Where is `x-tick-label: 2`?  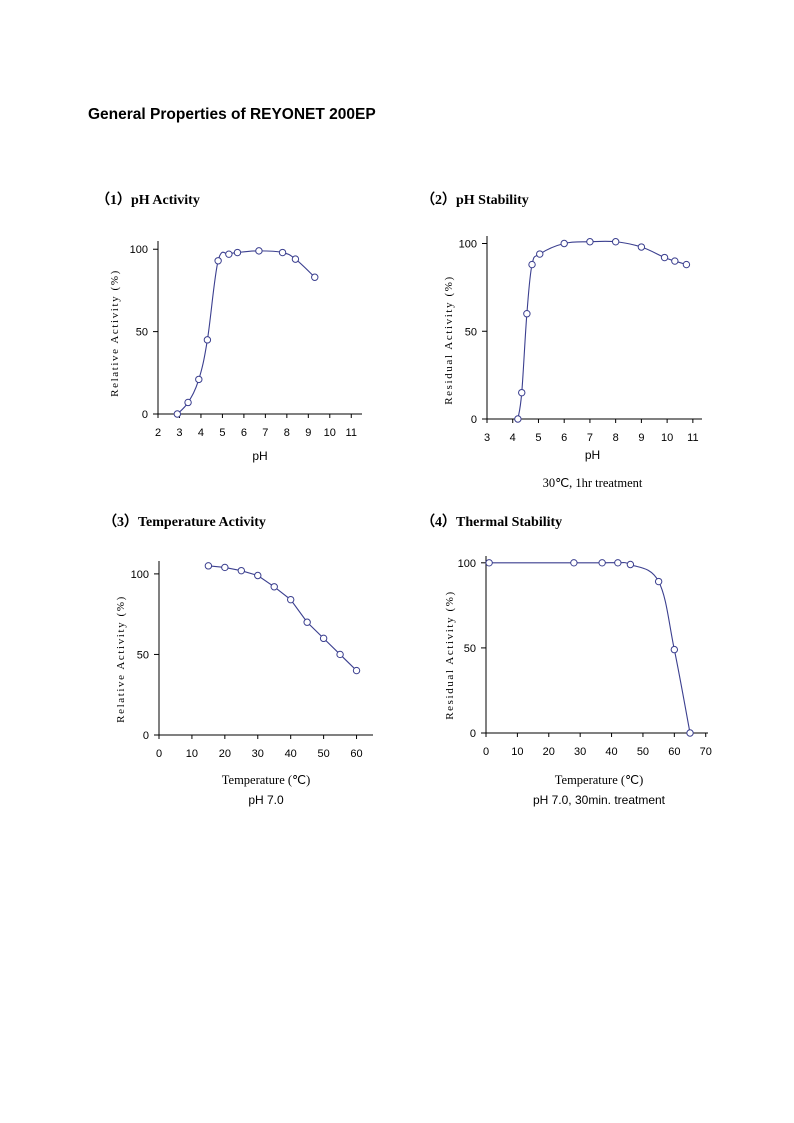
x-tick-label: 2 is located at coordinates (158, 433).